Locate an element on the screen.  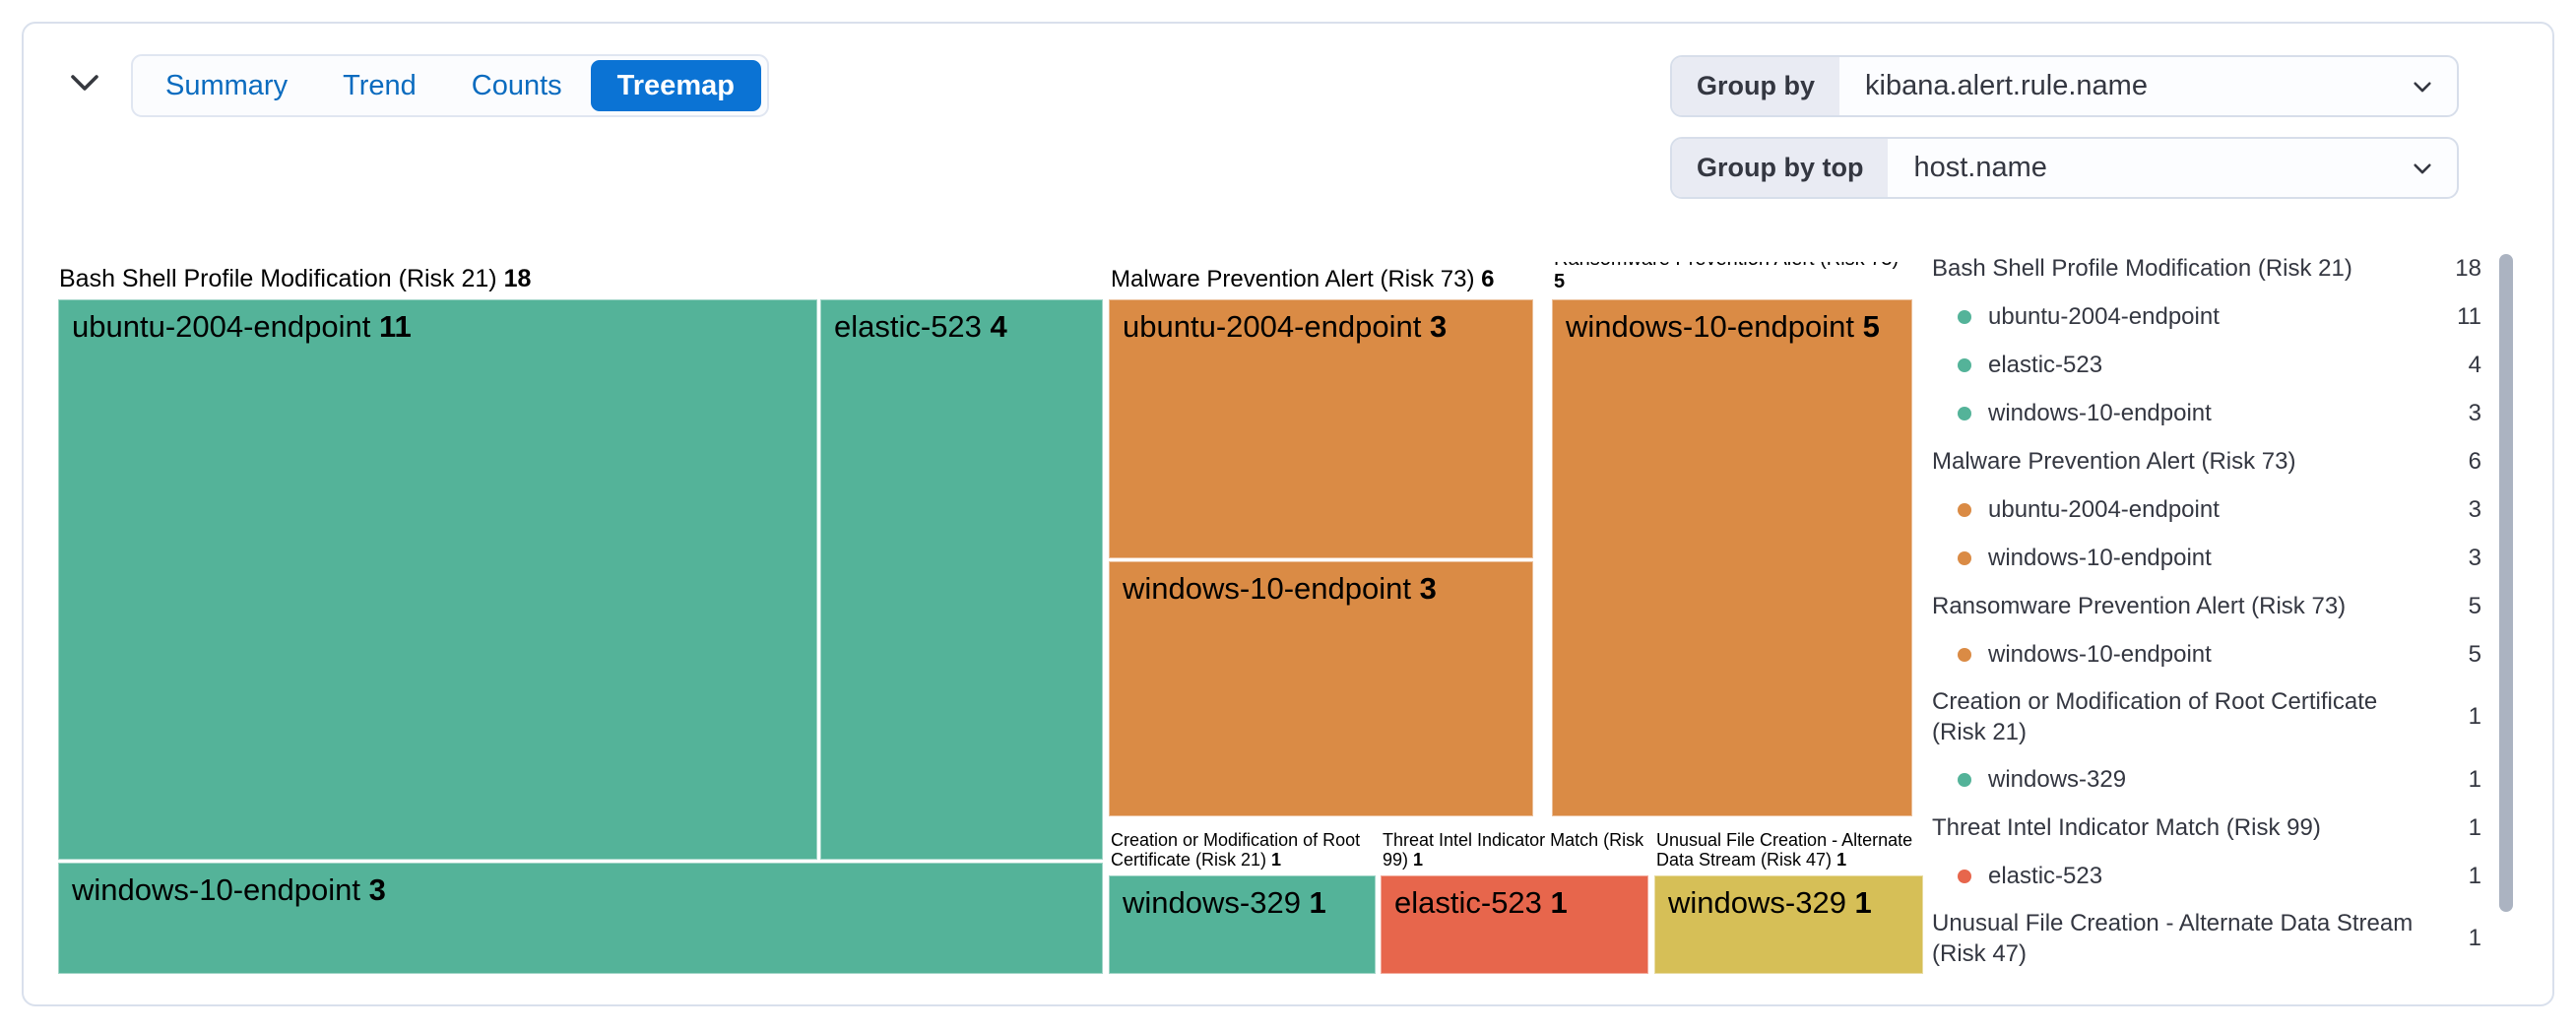
legend-item-host: windows-329 1 is located at coordinates (2206, 779).